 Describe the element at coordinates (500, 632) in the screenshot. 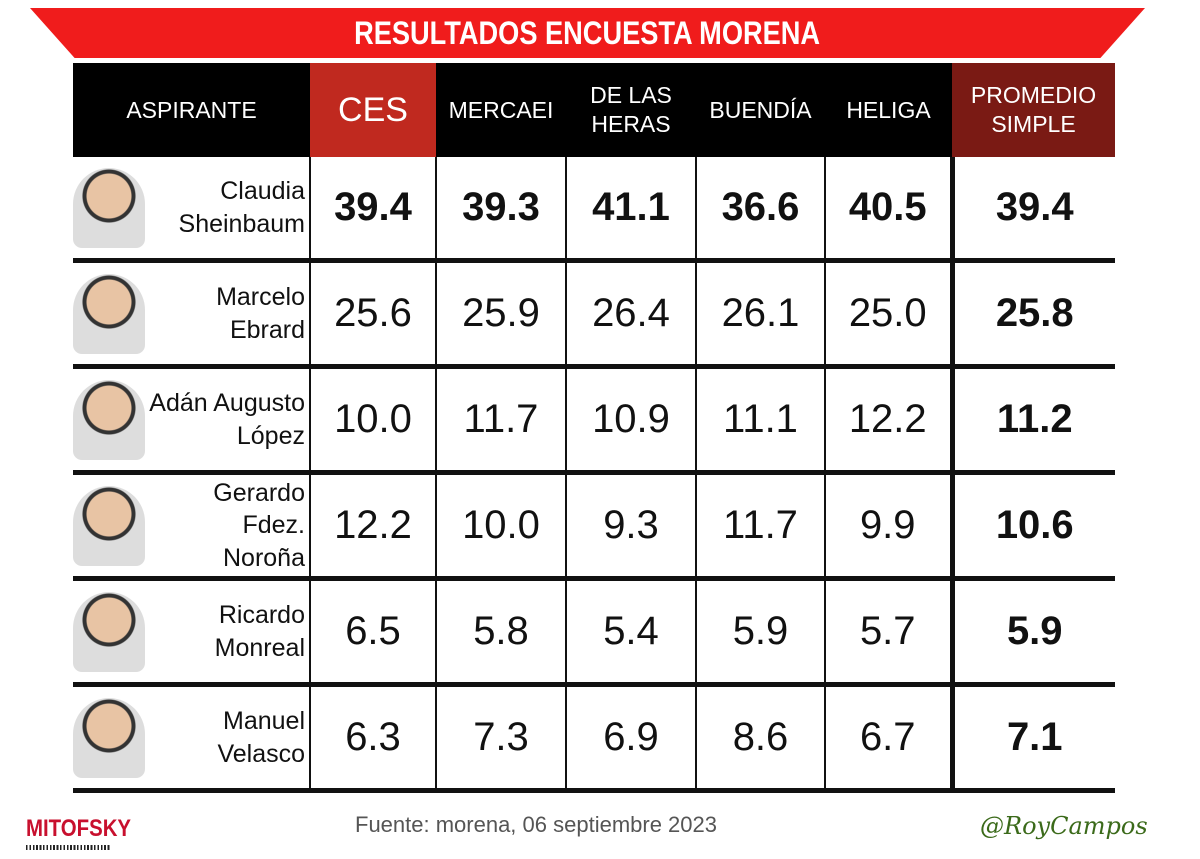

I see `poll-value: 5.8` at that location.